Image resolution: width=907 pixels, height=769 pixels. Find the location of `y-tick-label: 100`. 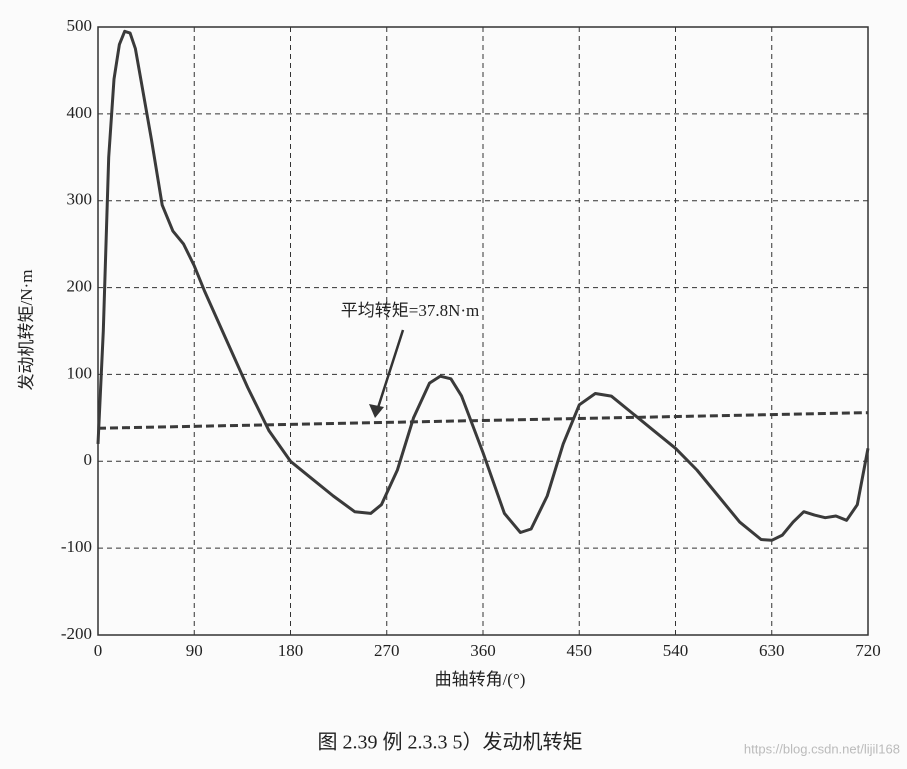

y-tick-label: 100 is located at coordinates (80, 372).